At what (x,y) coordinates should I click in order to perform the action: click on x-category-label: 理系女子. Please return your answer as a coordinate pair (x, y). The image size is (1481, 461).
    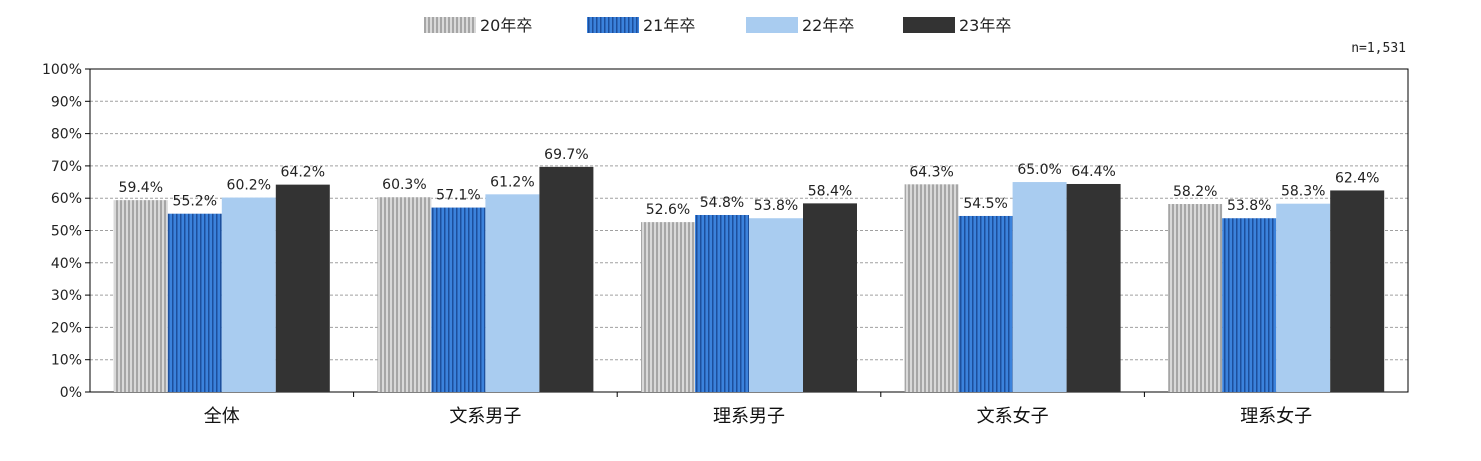
    Looking at the image, I should click on (1276, 416).